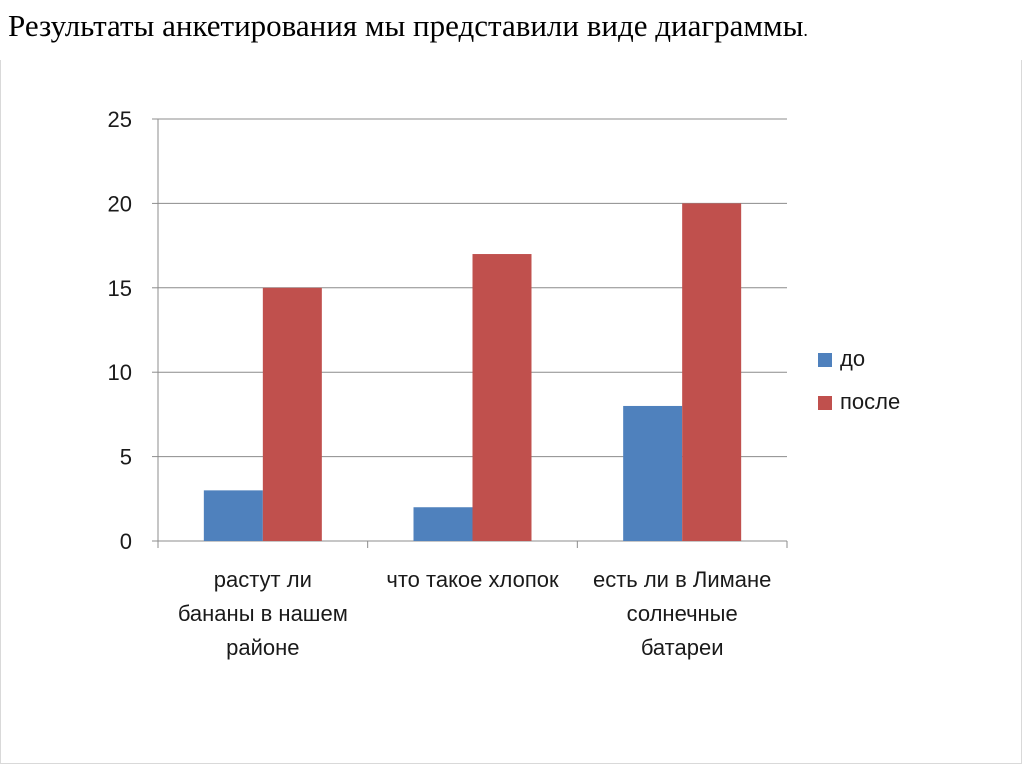 This screenshot has height=767, width=1024. I want to click on legend-label: после, so click(870, 401).